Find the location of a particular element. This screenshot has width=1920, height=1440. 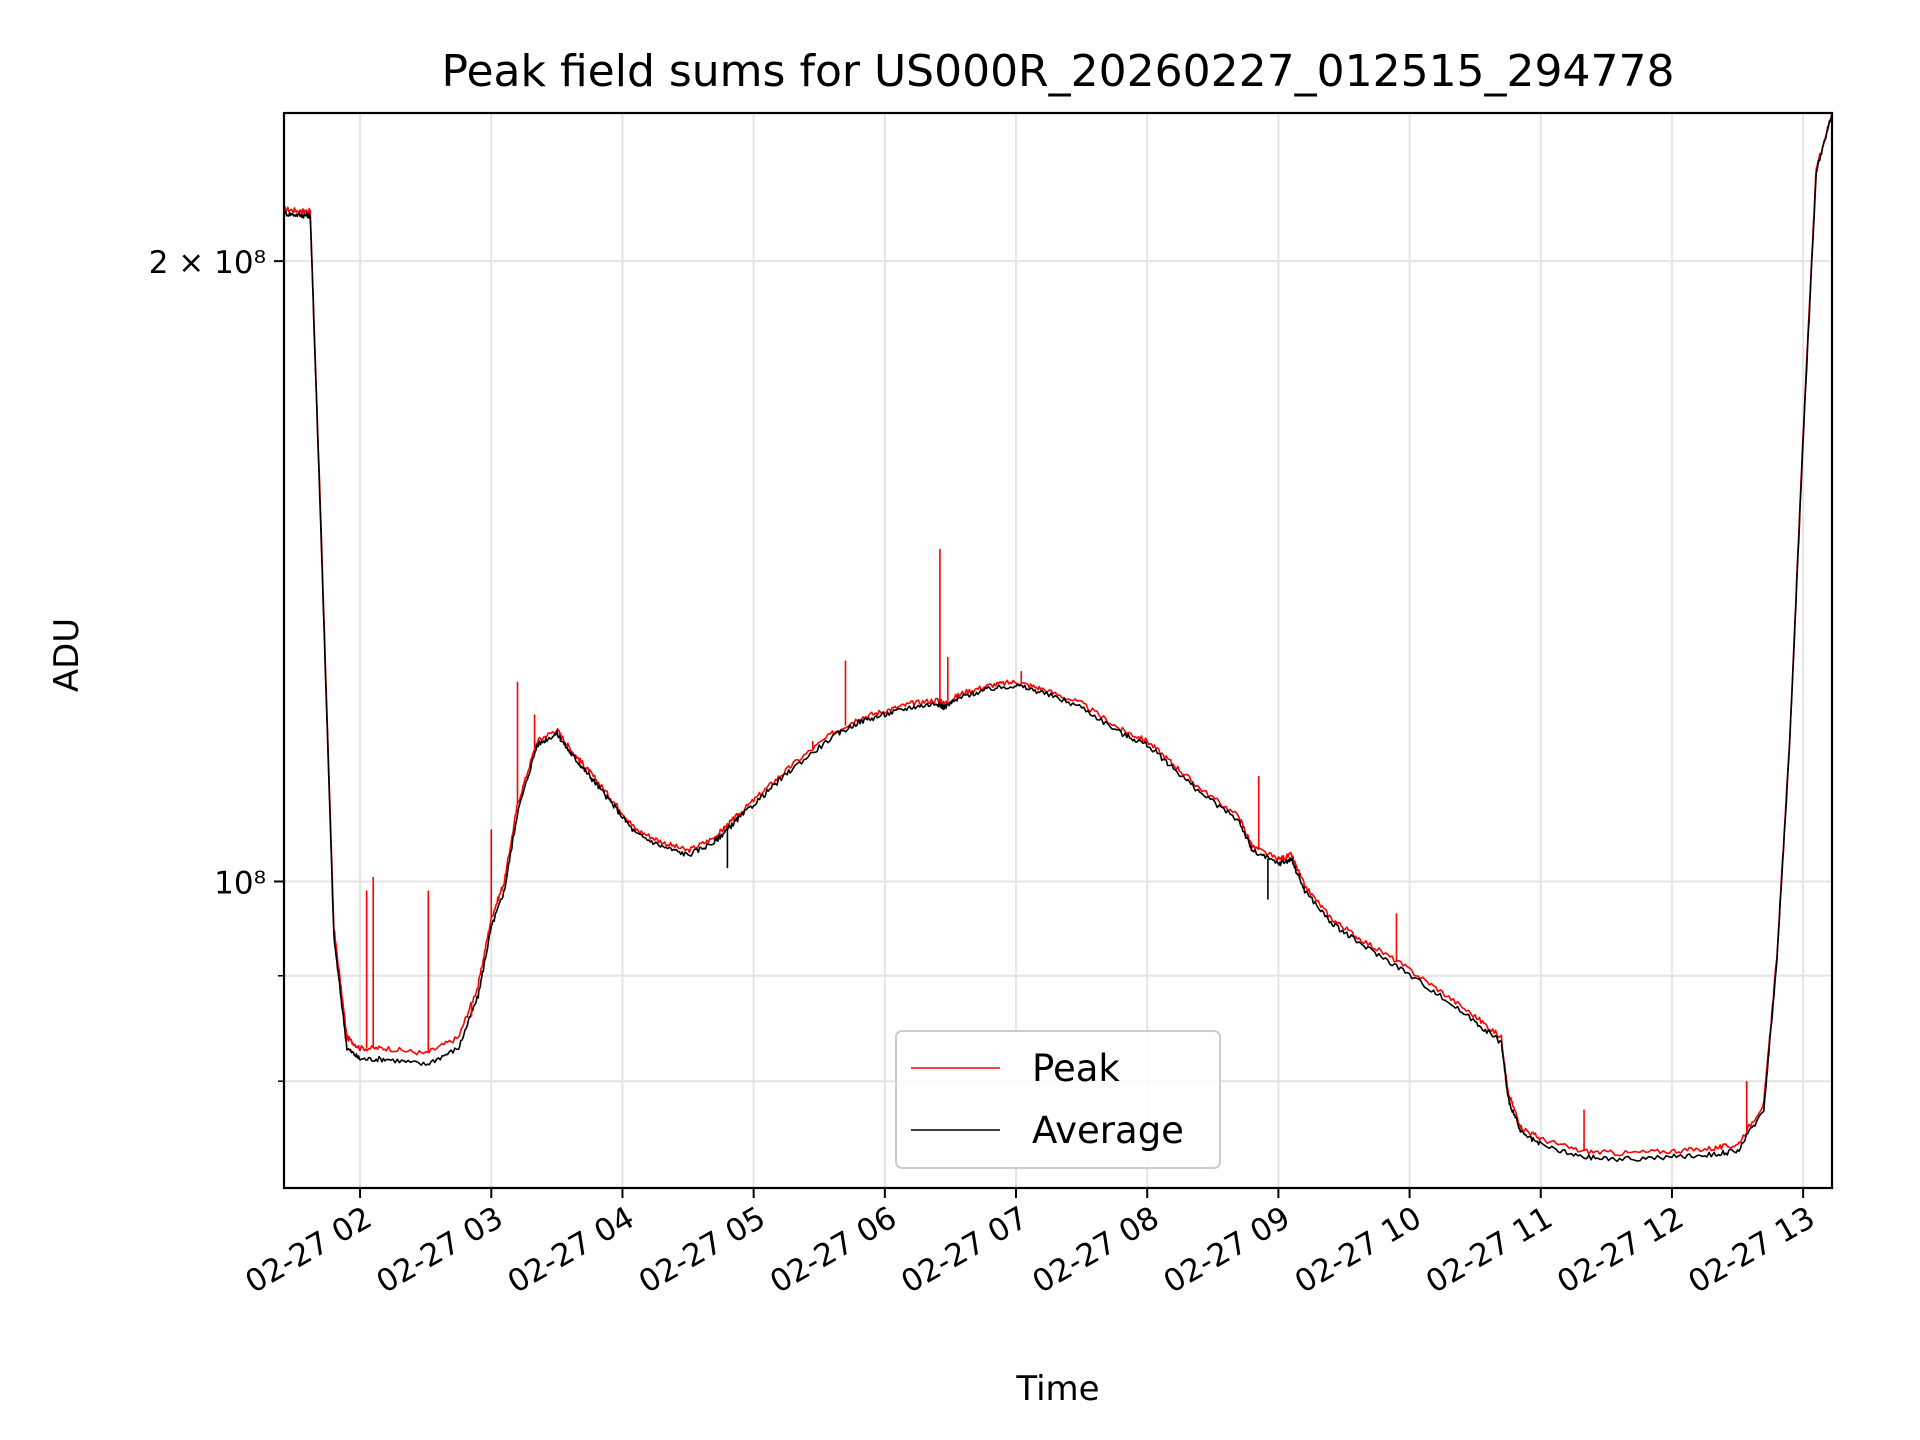

legend-label-average: Average is located at coordinates (1108, 1130).